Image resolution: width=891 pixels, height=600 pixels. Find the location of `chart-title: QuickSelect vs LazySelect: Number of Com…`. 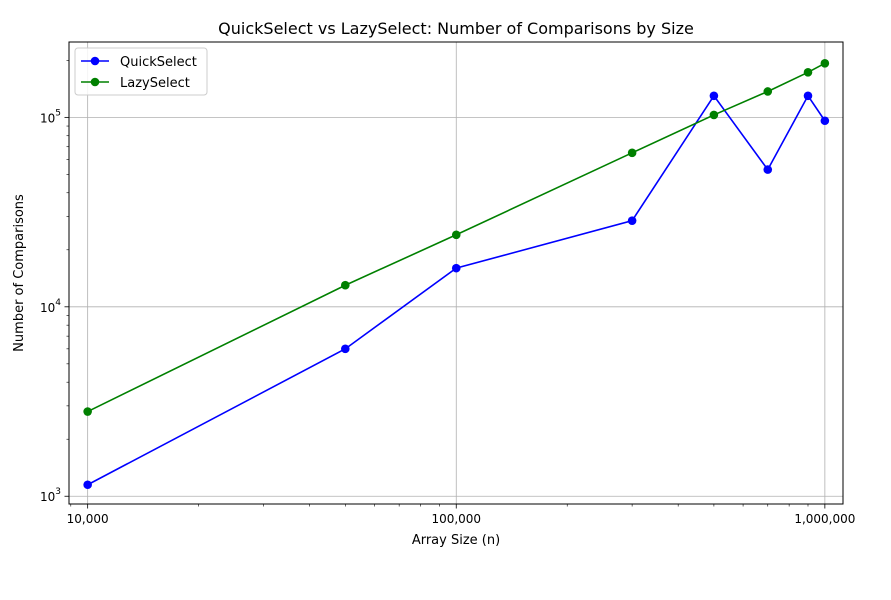

chart-title: QuickSelect vs LazySelect: Number of Com… is located at coordinates (456, 28).